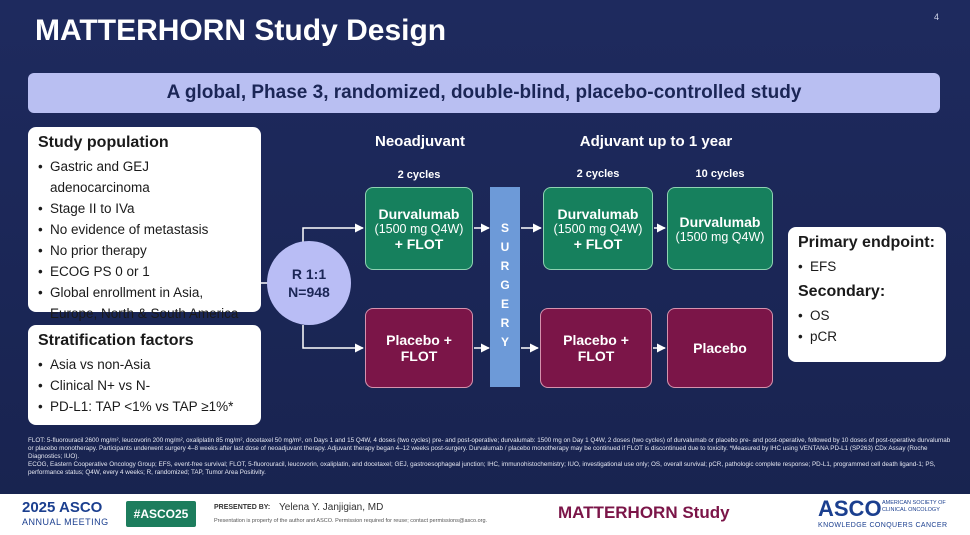  Describe the element at coordinates (419, 141) in the screenshot. I see `phase-label: Neoadjuvant` at that location.